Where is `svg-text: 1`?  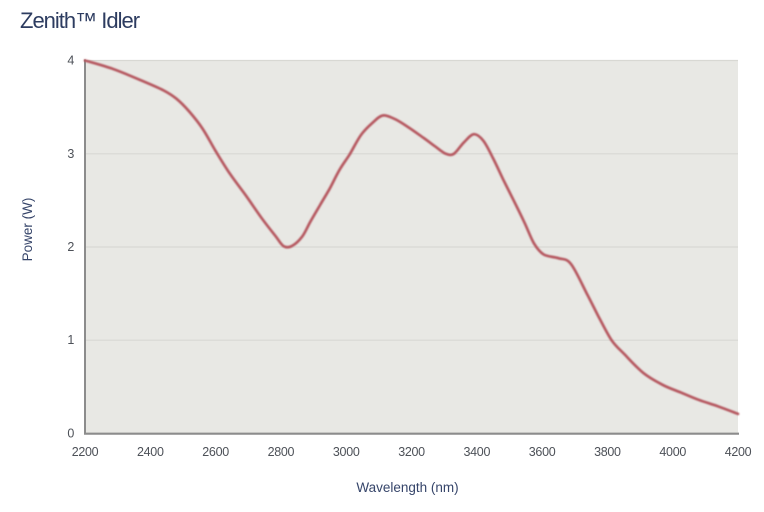 svg-text: 1 is located at coordinates (70, 340).